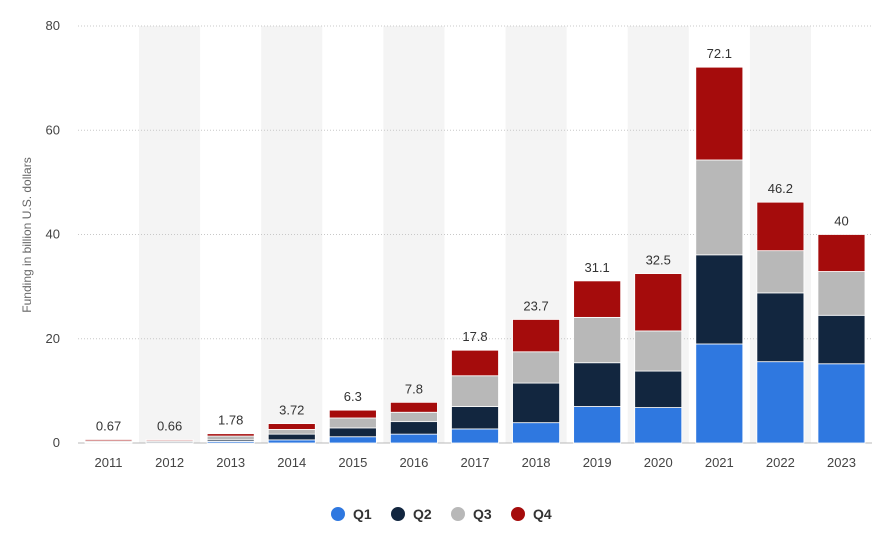 Image resolution: width=887 pixels, height=536 pixels. What do you see at coordinates (780, 462) in the screenshot?
I see `x-tick-label: 2022` at bounding box center [780, 462].